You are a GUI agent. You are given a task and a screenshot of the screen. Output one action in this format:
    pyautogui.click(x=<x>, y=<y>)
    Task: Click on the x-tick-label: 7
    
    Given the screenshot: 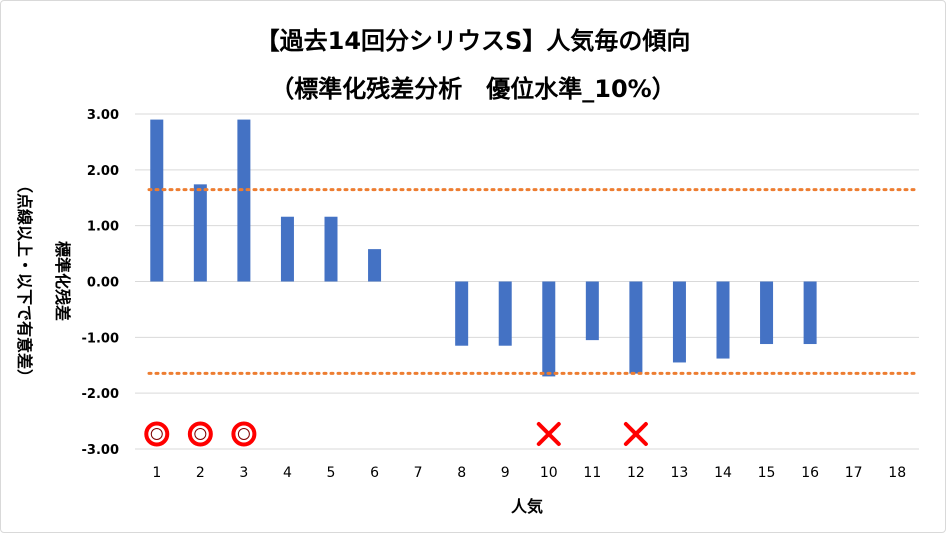 What is the action you would take?
    pyautogui.click(x=418, y=473)
    